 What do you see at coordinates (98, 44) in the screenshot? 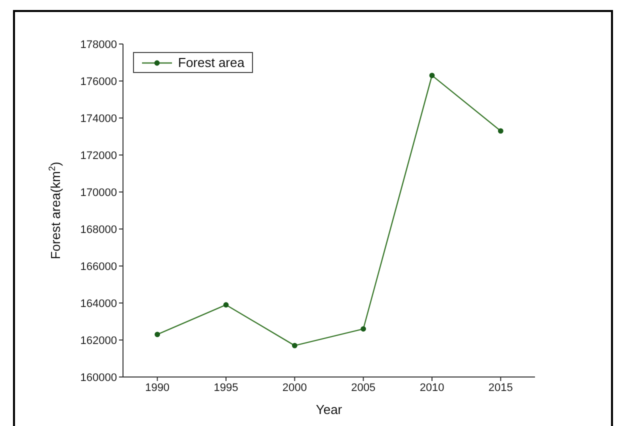
I see `y-tick-label: 178000` at bounding box center [98, 44].